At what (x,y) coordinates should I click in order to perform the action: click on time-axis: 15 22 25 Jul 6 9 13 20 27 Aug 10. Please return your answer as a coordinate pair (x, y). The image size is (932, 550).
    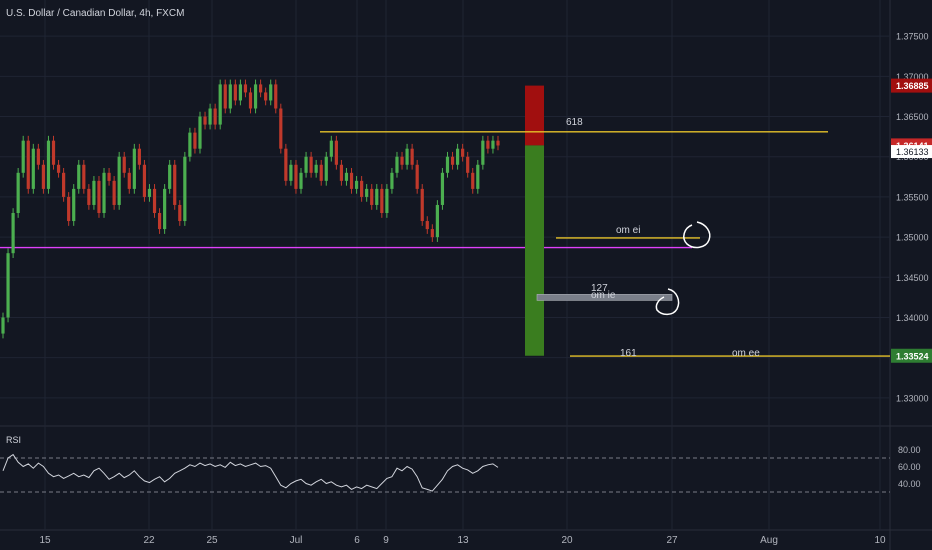
    Looking at the image, I should click on (462, 540).